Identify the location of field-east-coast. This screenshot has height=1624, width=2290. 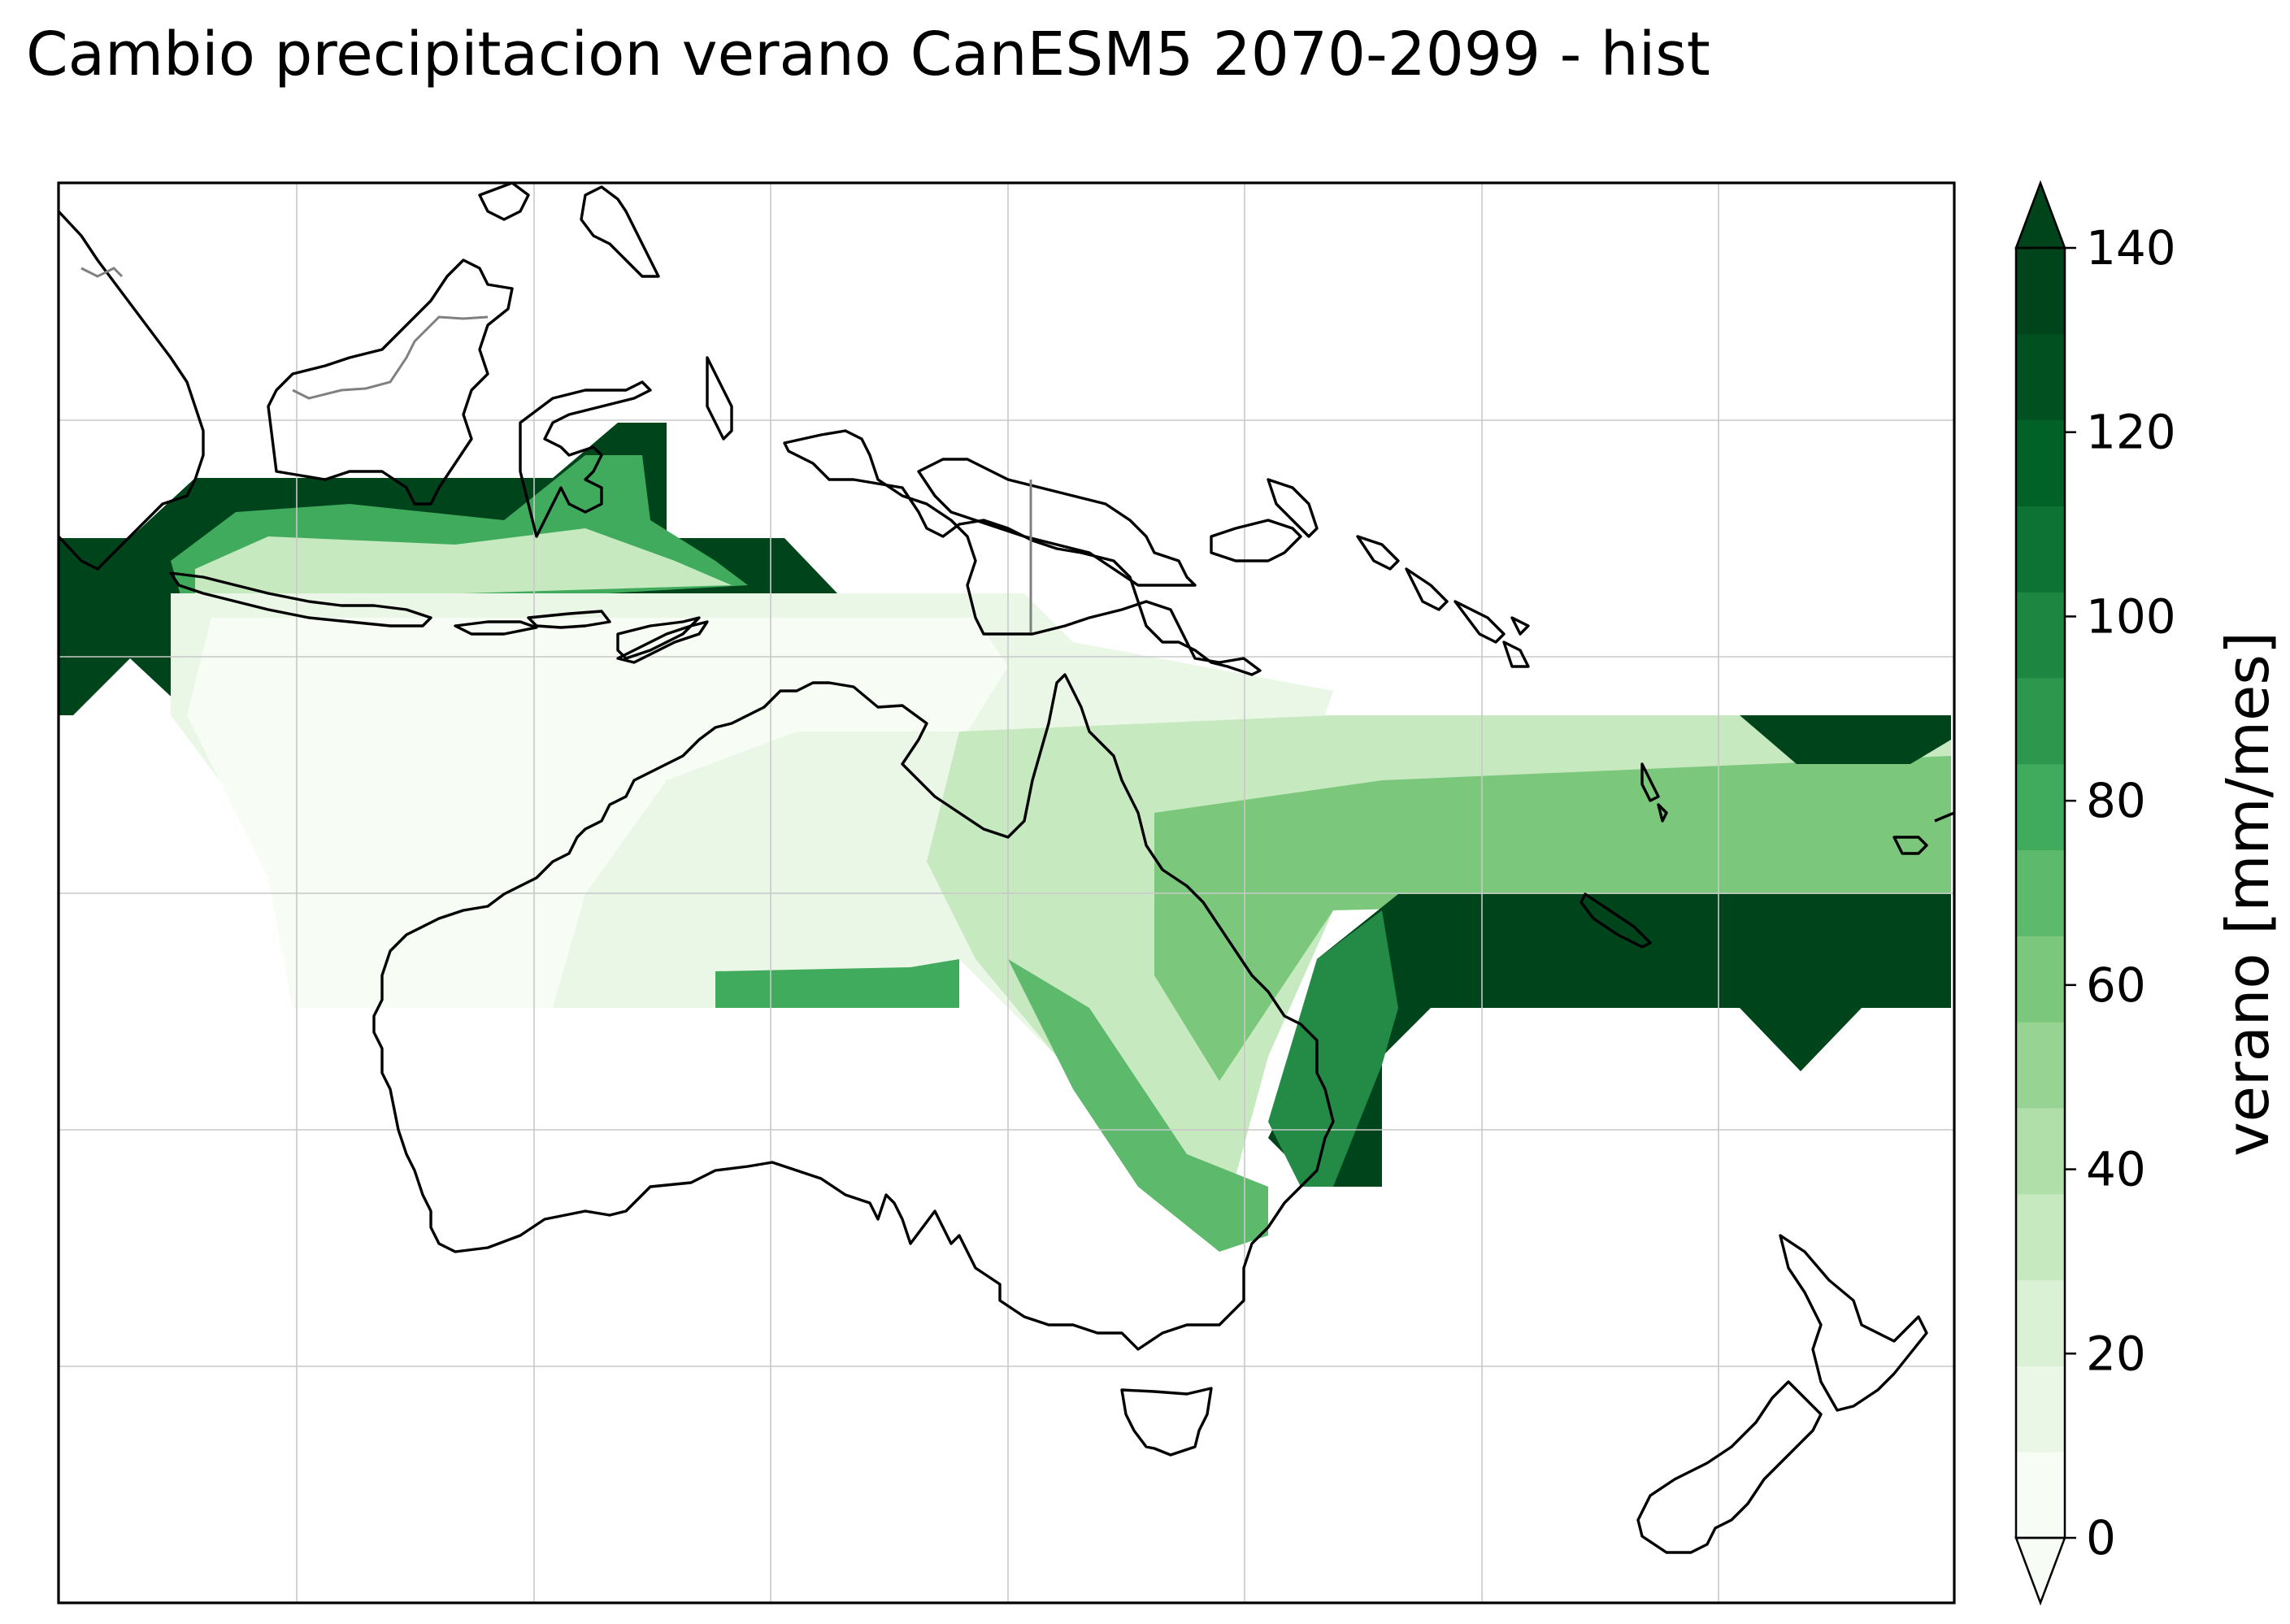
(1138, 1105).